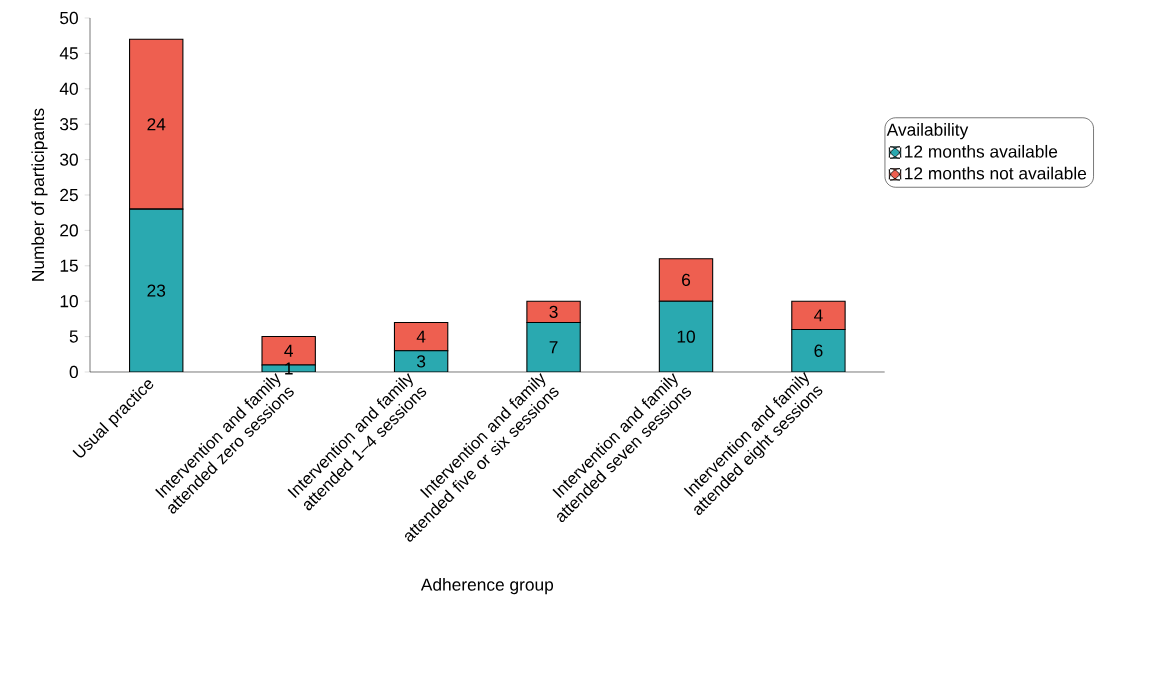 The height and width of the screenshot is (698, 1152). Describe the element at coordinates (69, 124) in the screenshot. I see `y-tick-label: 35` at that location.